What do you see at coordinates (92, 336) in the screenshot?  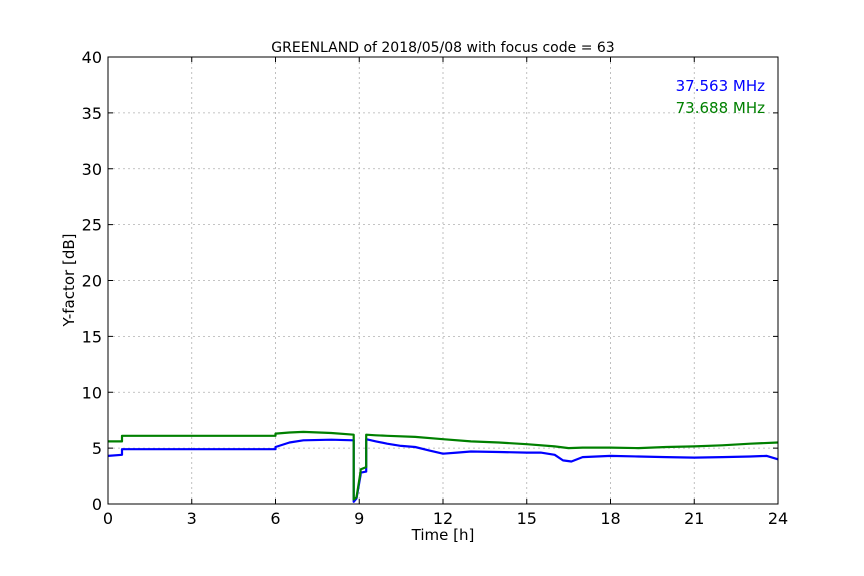 I see `y-tick-label: 15` at bounding box center [92, 336].